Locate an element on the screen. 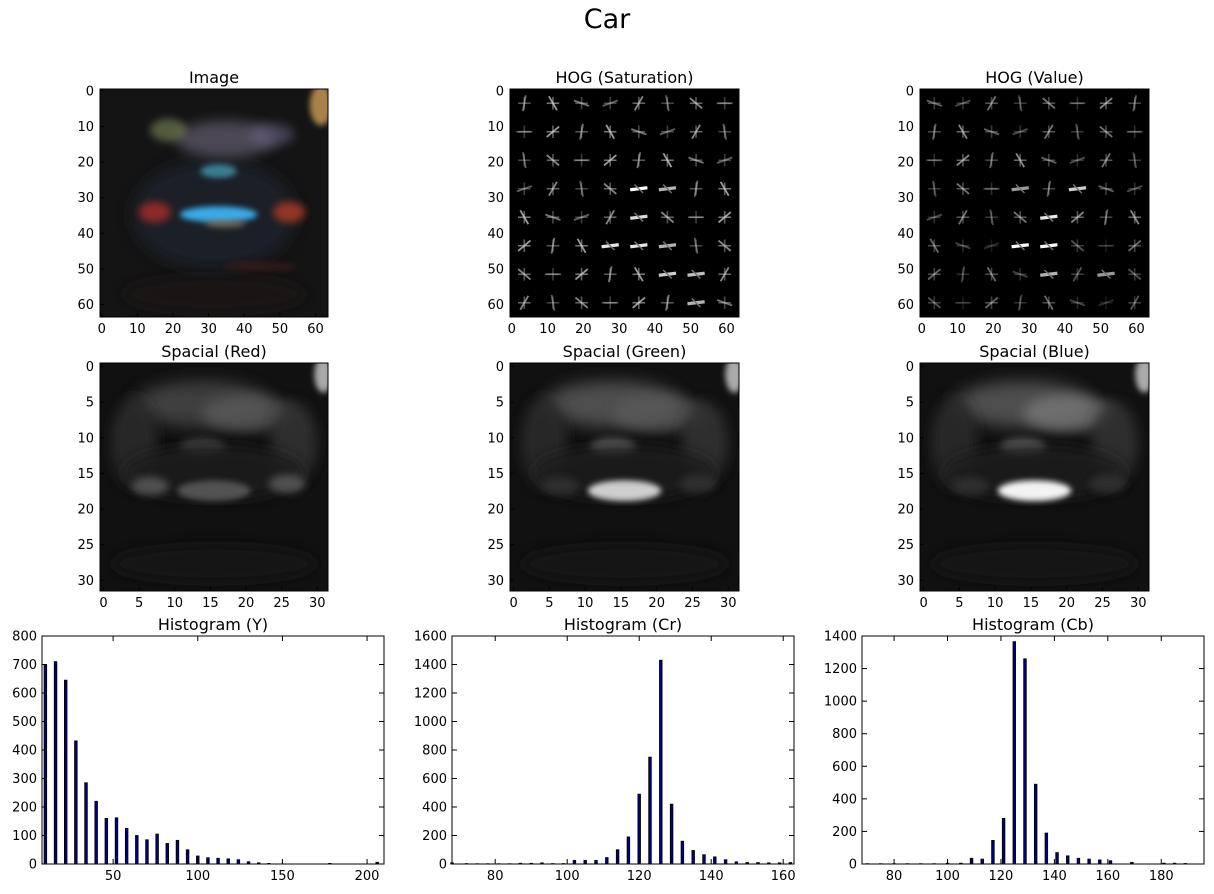 This screenshot has width=1214, height=894. y-tick-label: 400 is located at coordinates (844, 799).